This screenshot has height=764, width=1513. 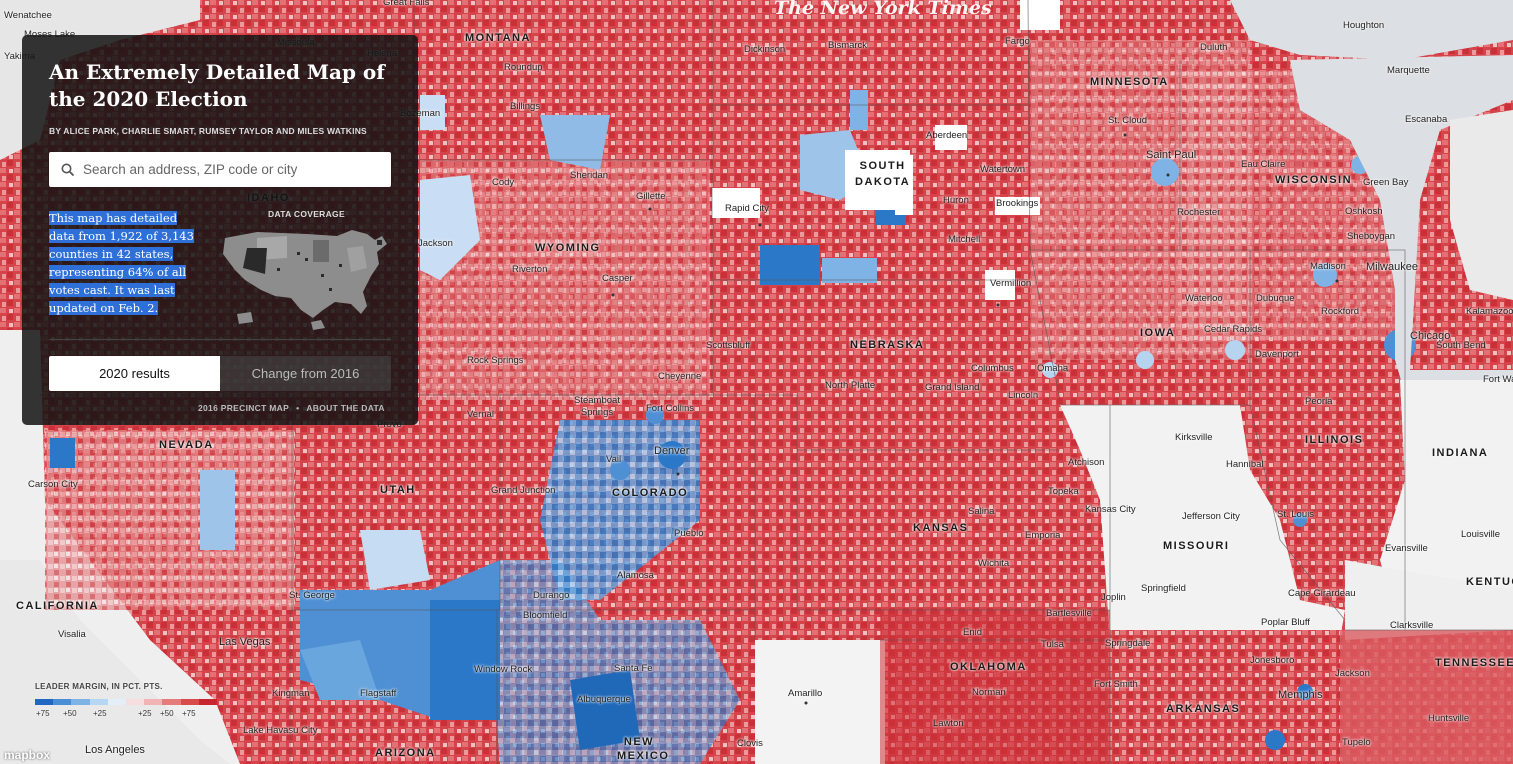 What do you see at coordinates (883, 9) in the screenshot?
I see `nyt-logo: The New York Times` at bounding box center [883, 9].